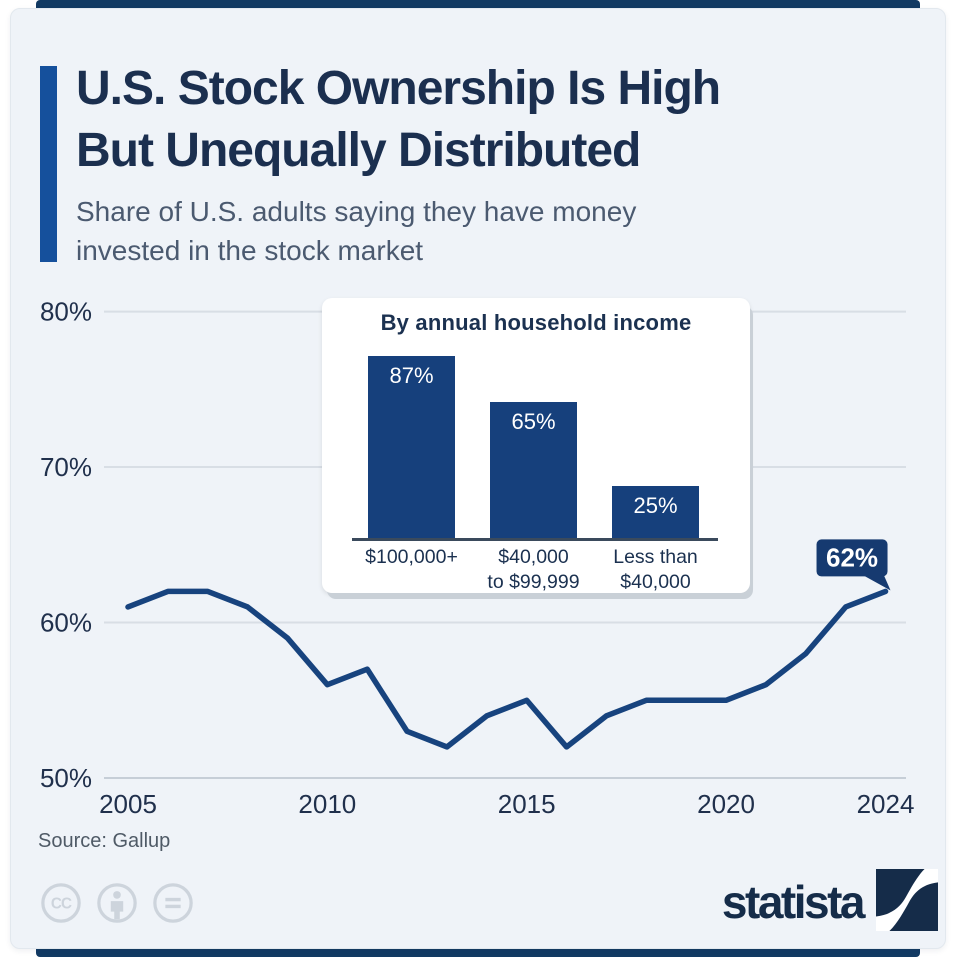 This screenshot has height=957, width=956. What do you see at coordinates (66, 312) in the screenshot?
I see `y-axis-tick-label: 80%` at bounding box center [66, 312].